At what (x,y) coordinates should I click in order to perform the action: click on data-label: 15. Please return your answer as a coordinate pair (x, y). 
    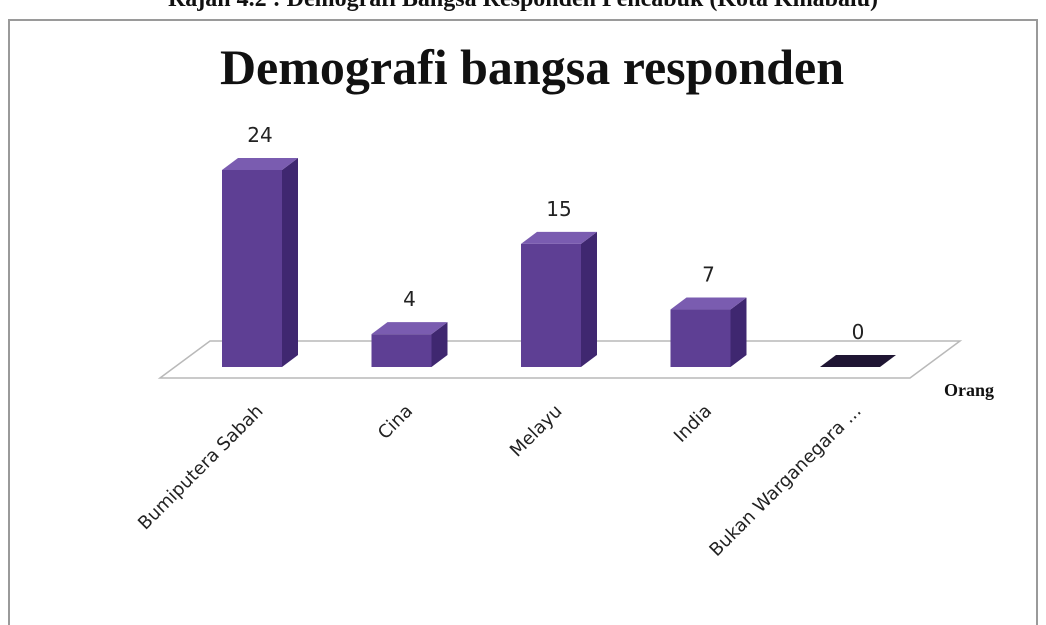
    Looking at the image, I should click on (558, 209).